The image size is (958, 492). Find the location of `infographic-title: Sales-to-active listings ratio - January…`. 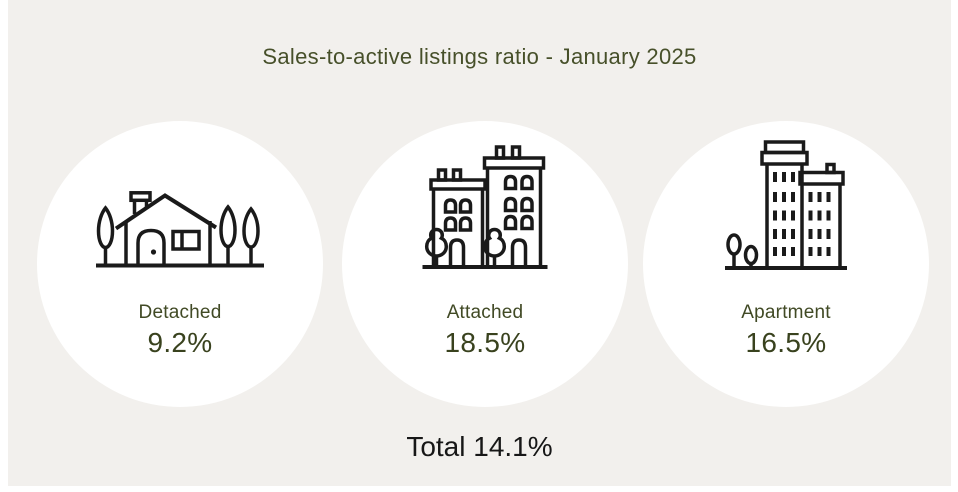

infographic-title: Sales-to-active listings ratio - January… is located at coordinates (479, 56).